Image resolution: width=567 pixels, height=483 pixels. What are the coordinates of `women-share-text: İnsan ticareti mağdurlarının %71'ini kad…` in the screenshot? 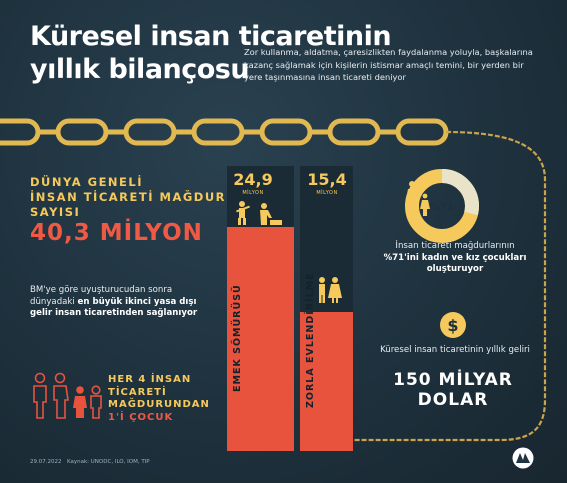 It's located at (455, 257).